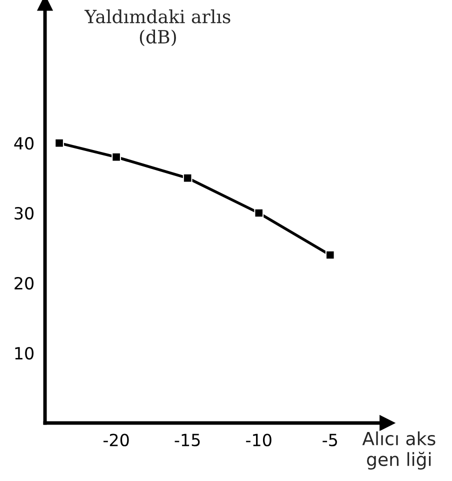 This screenshot has height=481, width=452. What do you see at coordinates (24, 283) in the screenshot?
I see `y-tick-label: 20` at bounding box center [24, 283].